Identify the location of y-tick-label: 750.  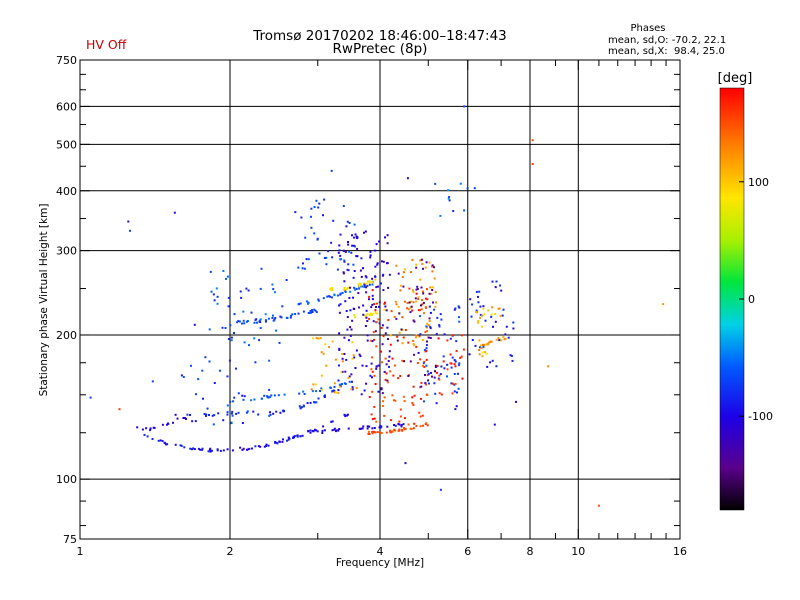
(66, 60).